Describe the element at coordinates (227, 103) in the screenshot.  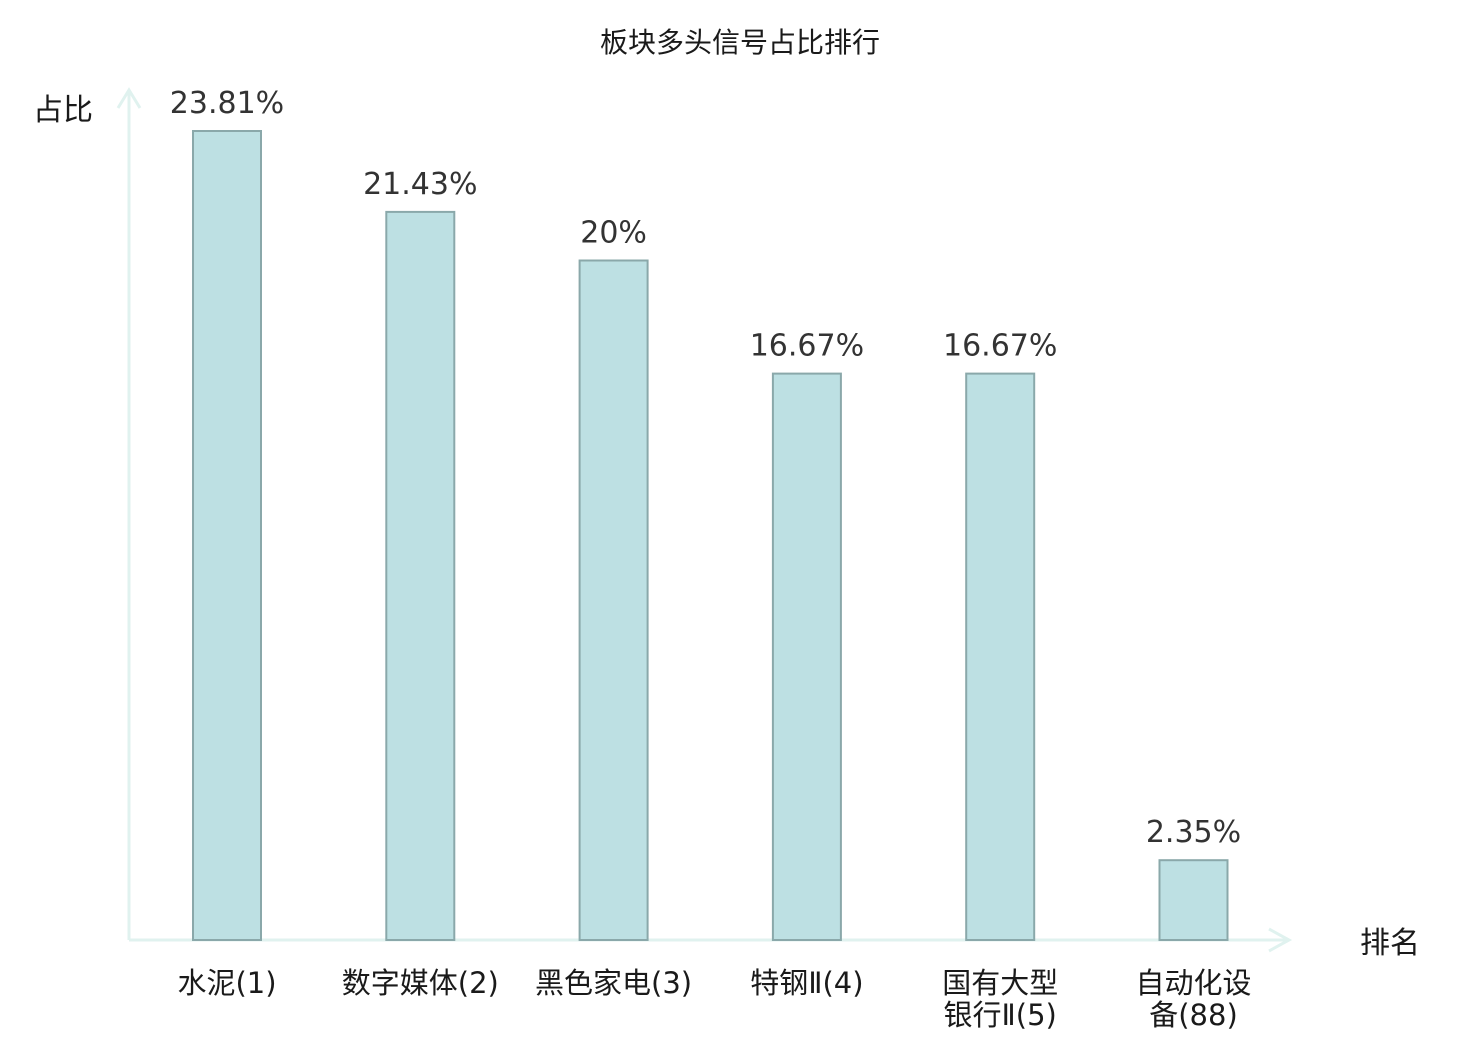
I see `value-label-1: 23.81%` at that location.